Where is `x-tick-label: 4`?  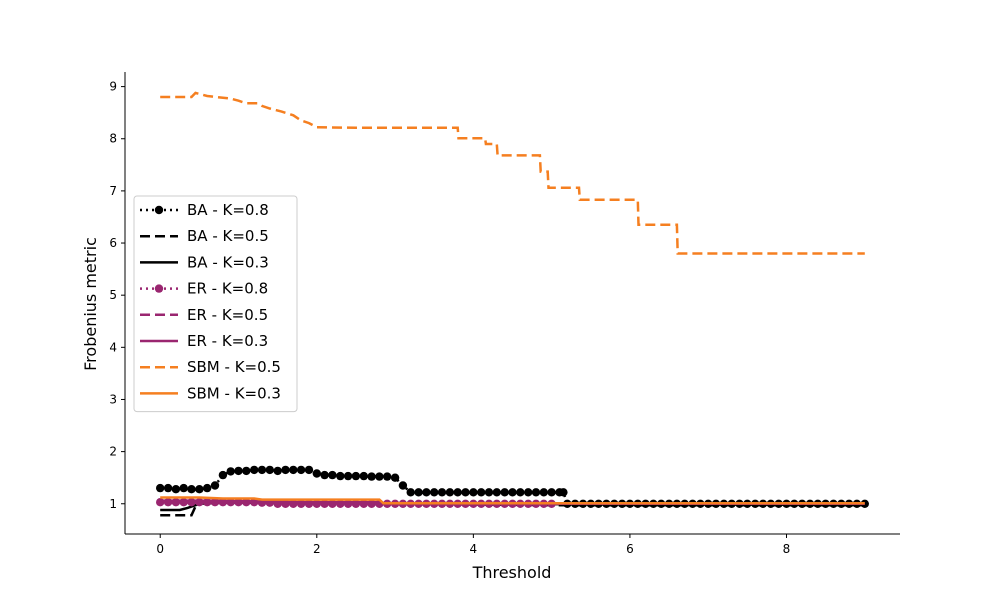
x-tick-label: 4 is located at coordinates (474, 549).